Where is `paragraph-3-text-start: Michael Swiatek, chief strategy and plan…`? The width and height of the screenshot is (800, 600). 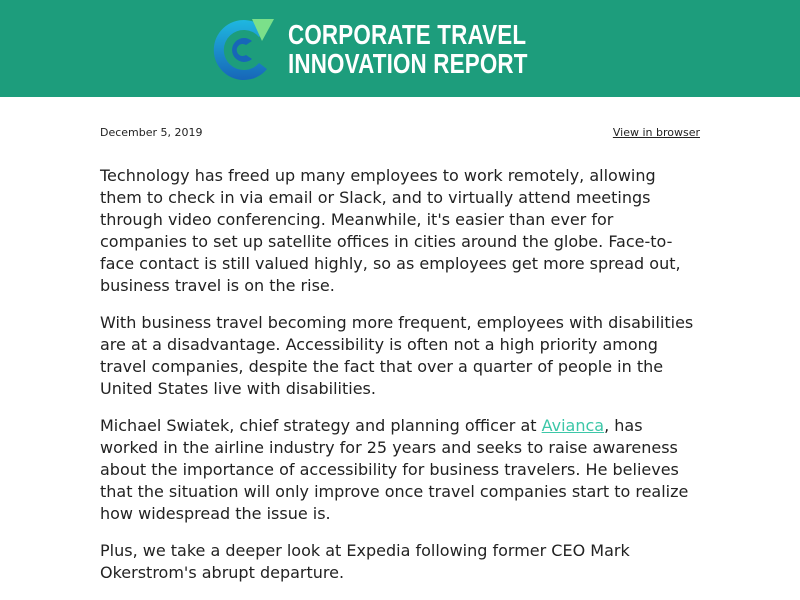 paragraph-3-text-start: Michael Swiatek, chief strategy and plan… is located at coordinates (321, 425).